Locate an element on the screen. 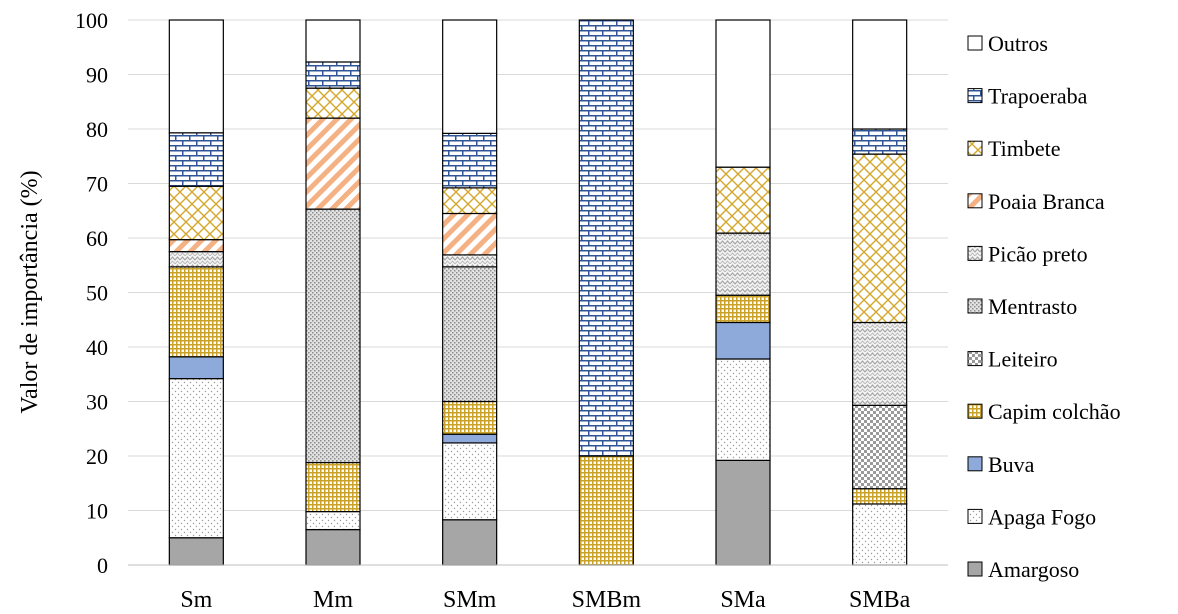  legend-item: Mentrasto is located at coordinates (1022, 306).